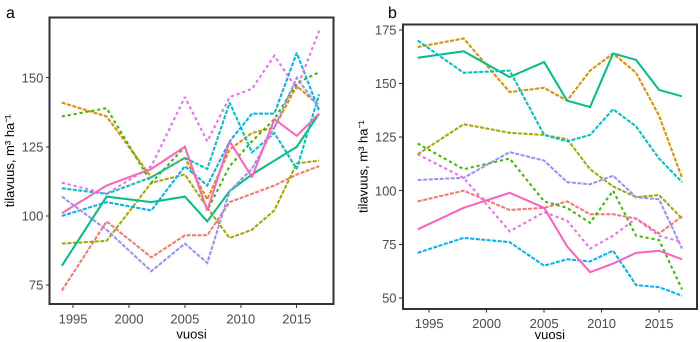 This screenshot has height=342, width=700. Describe the element at coordinates (389, 298) in the screenshot. I see `y-tick-label: 50` at that location.